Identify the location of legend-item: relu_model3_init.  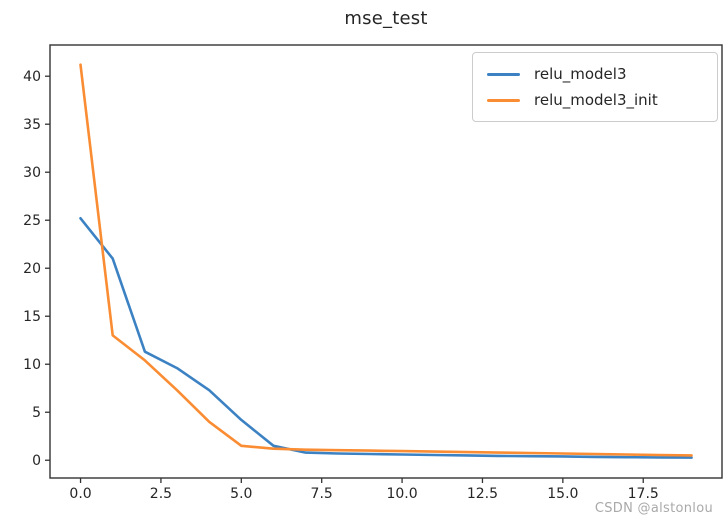
(596, 100).